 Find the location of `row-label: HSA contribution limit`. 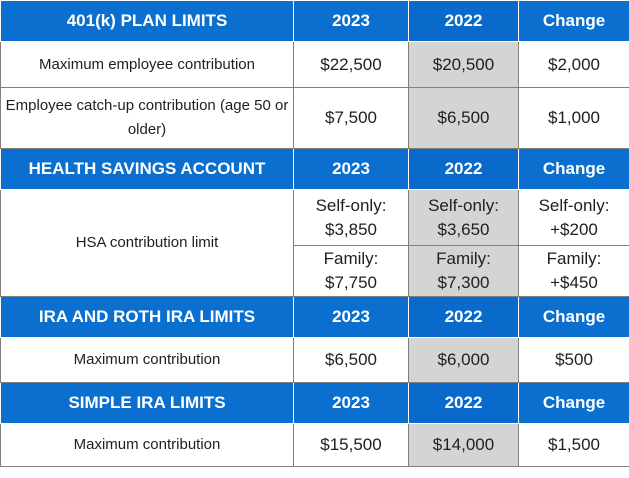

row-label: HSA contribution limit is located at coordinates (147, 243).